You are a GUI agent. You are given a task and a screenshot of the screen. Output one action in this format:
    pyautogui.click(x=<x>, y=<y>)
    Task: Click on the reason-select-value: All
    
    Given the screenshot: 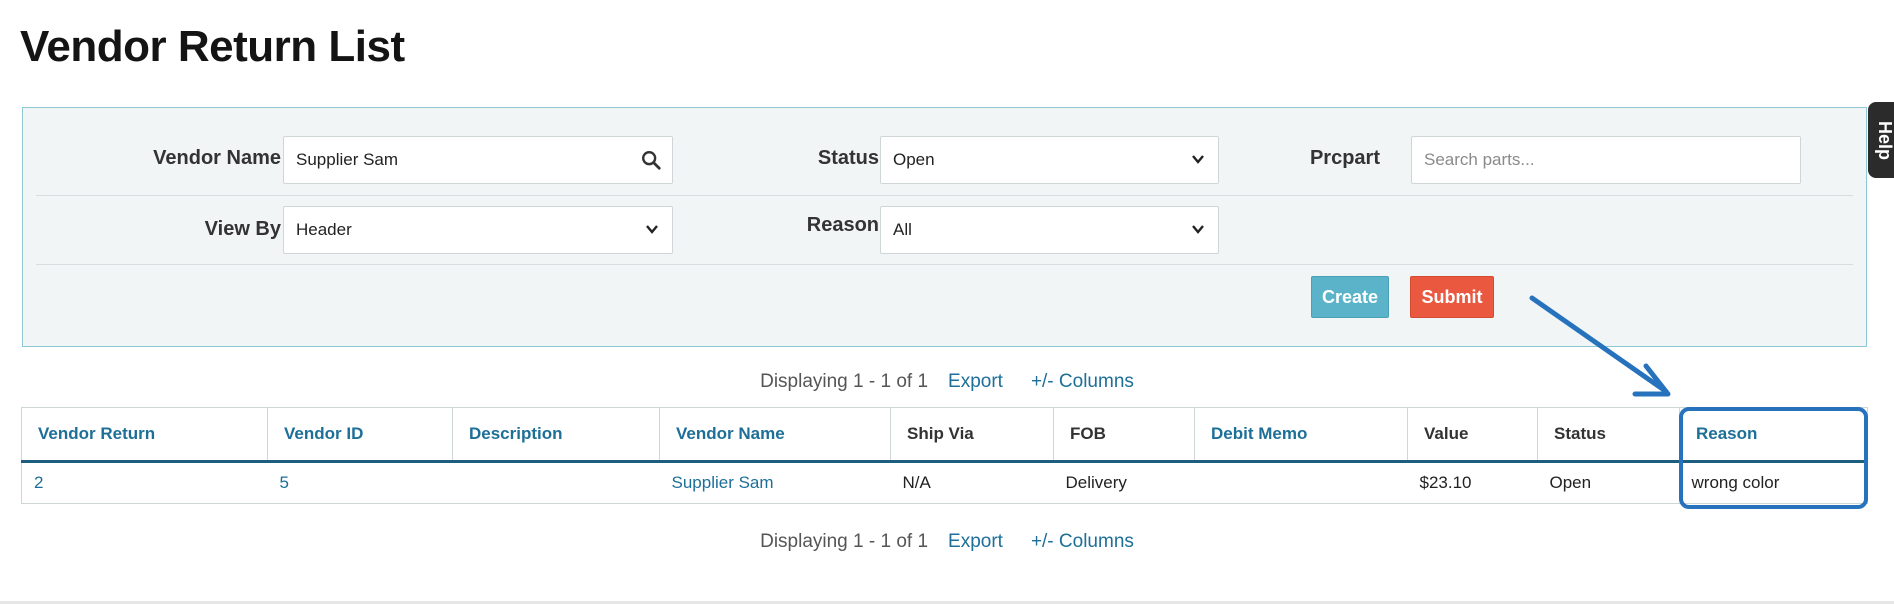 What is the action you would take?
    pyautogui.click(x=902, y=229)
    